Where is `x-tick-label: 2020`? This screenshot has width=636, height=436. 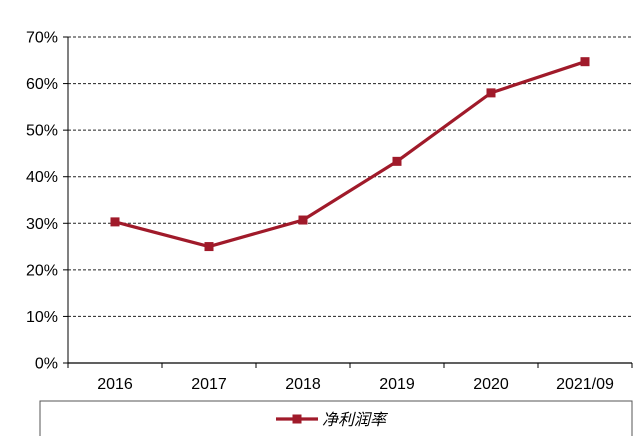
x-tick-label: 2020 is located at coordinates (491, 384).